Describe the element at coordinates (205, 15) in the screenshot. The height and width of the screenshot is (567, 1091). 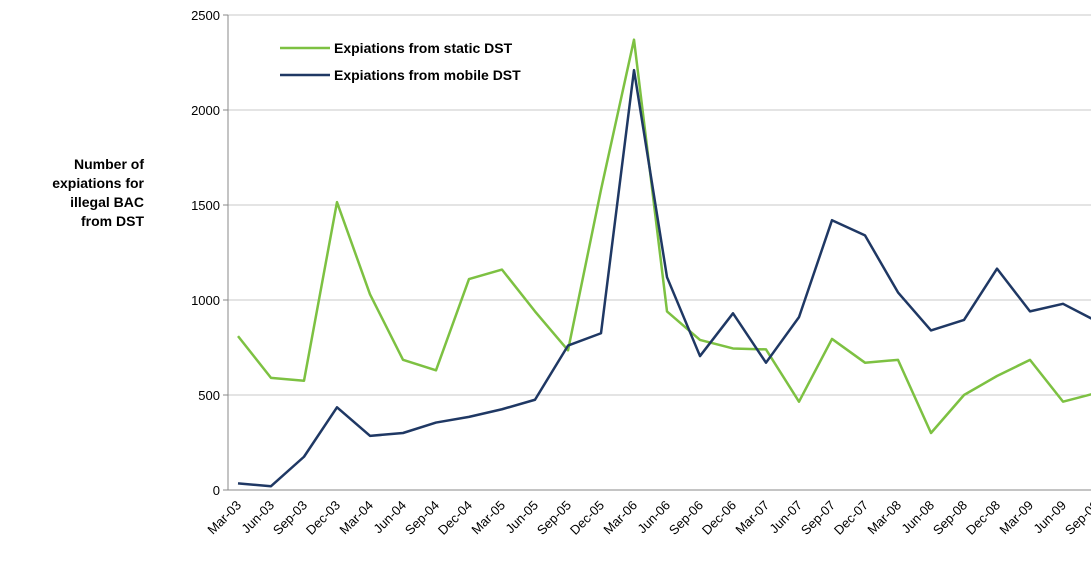
I see `y-tick-label: 2500` at that location.